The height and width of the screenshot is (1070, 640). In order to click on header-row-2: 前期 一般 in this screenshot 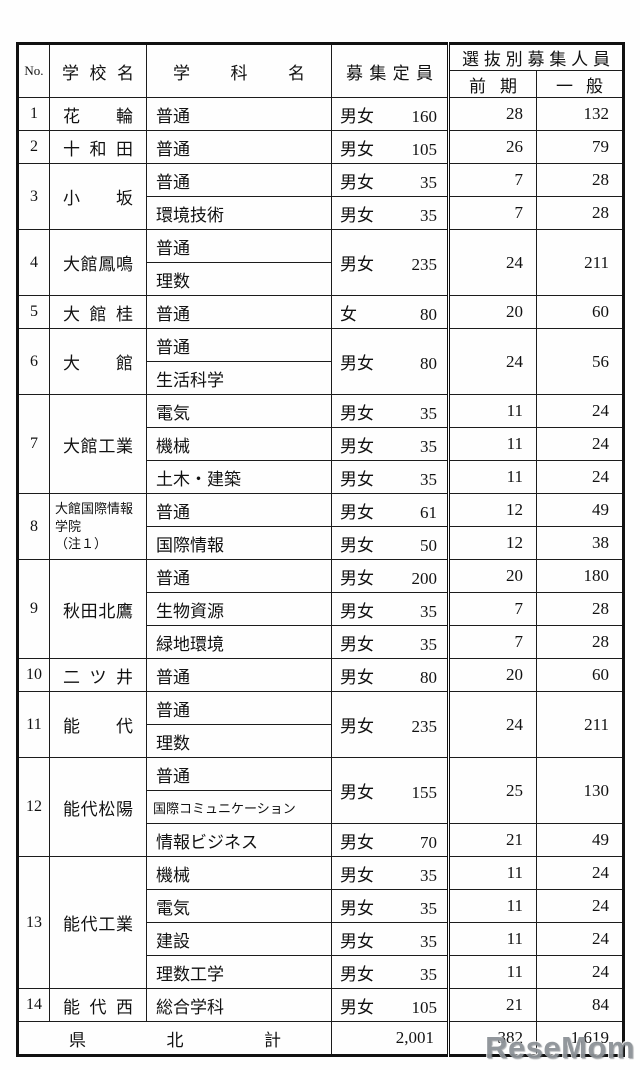, I will do `click(321, 84)`.